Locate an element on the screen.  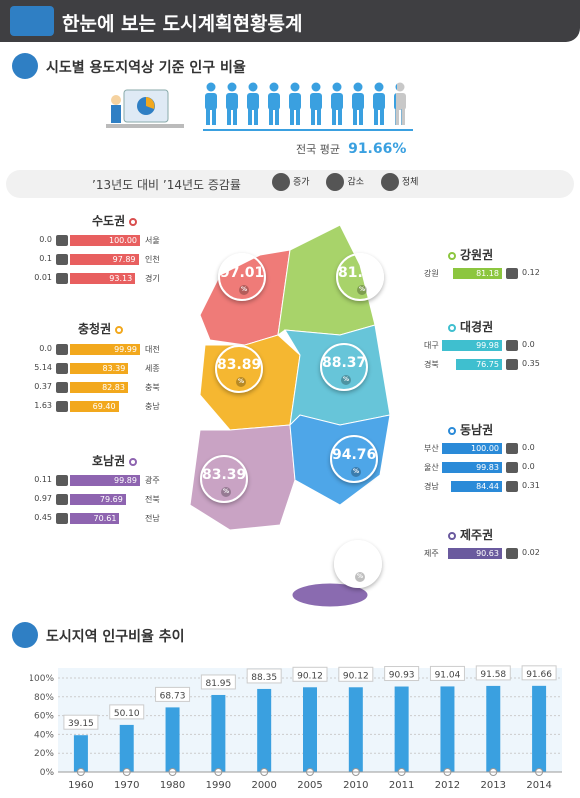
row-city-chungcheong: 충북 is located at coordinates (152, 387).